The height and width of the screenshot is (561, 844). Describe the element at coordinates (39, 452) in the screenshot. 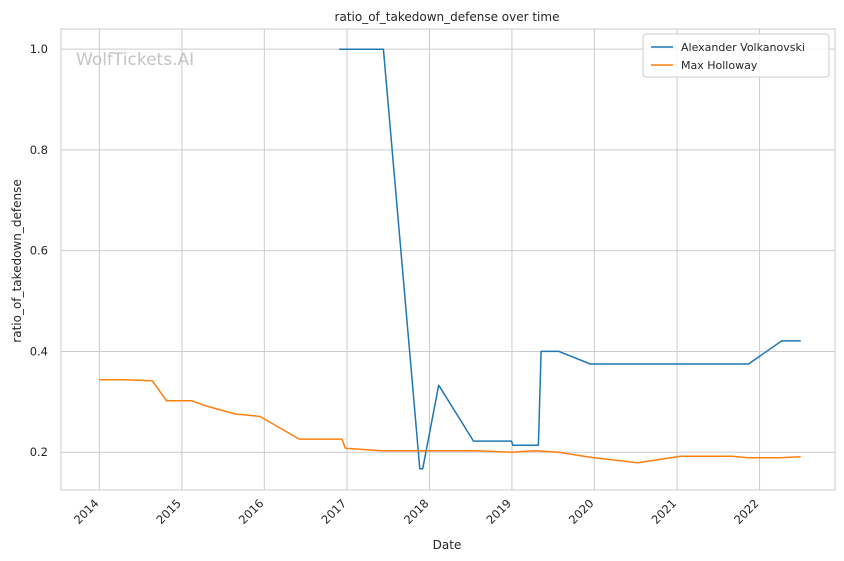

I see `y-tick-label: 0.2` at that location.